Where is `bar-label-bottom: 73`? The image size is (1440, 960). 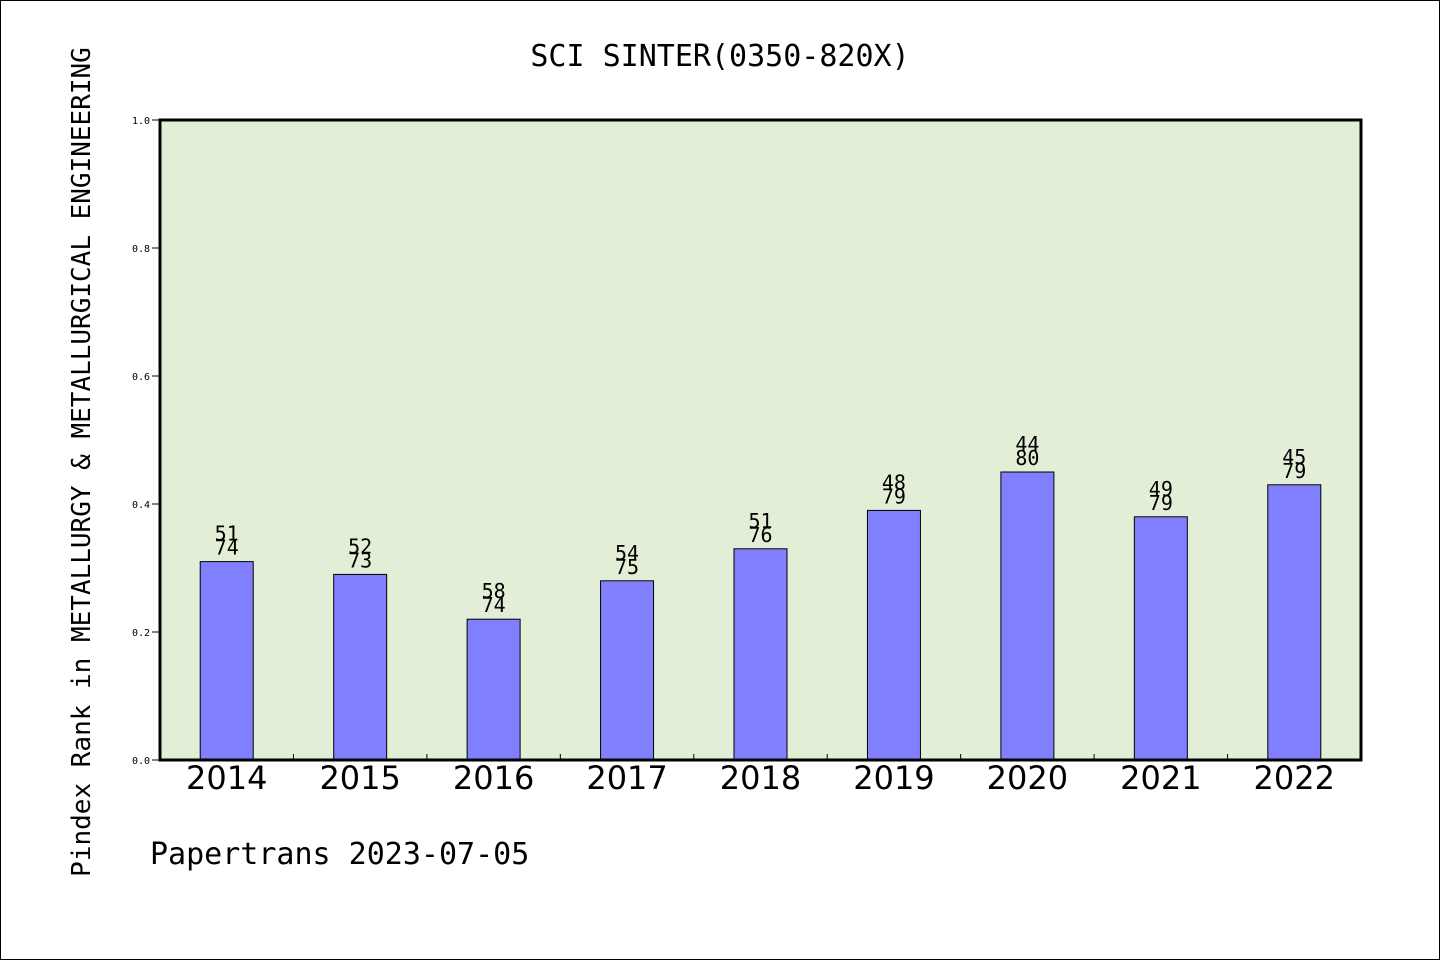 bar-label-bottom: 73 is located at coordinates (360, 560).